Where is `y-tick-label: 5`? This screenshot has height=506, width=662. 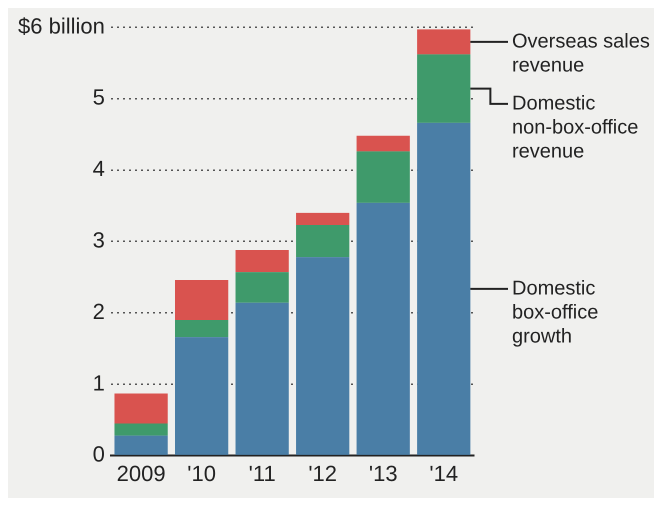
y-tick-label: 5 is located at coordinates (98, 97).